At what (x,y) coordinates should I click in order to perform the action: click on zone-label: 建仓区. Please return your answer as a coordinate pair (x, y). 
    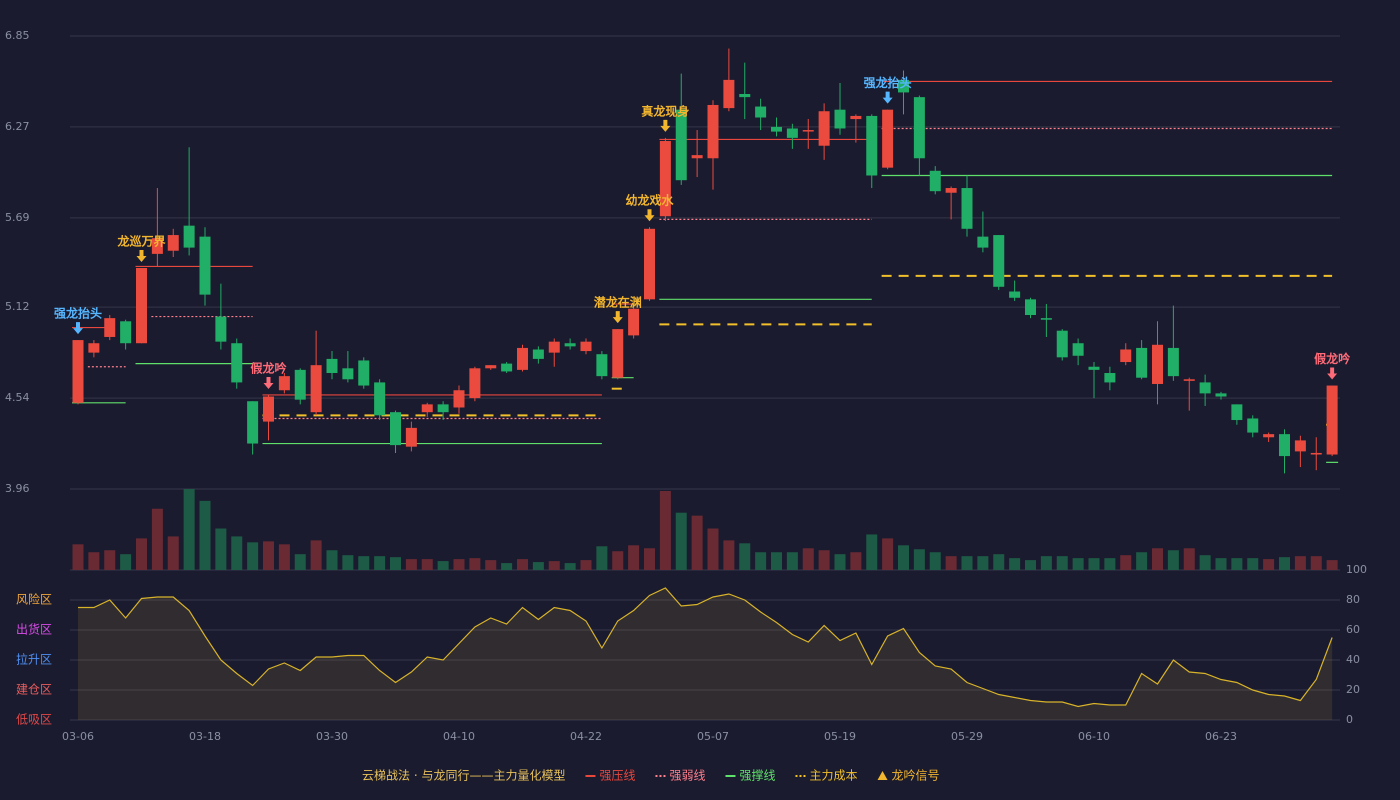
    Looking at the image, I should click on (34, 690).